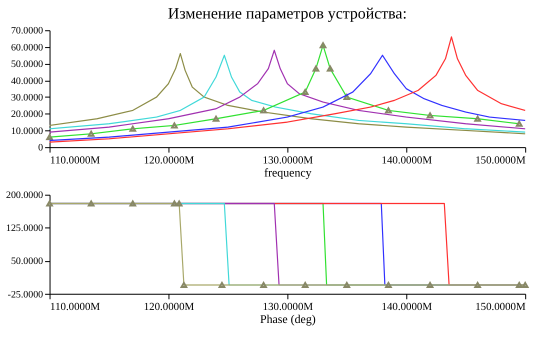 The width and height of the screenshot is (544, 342). What do you see at coordinates (27, 98) in the screenshot?
I see `y-tick-label: 30.0000` at bounding box center [27, 98].